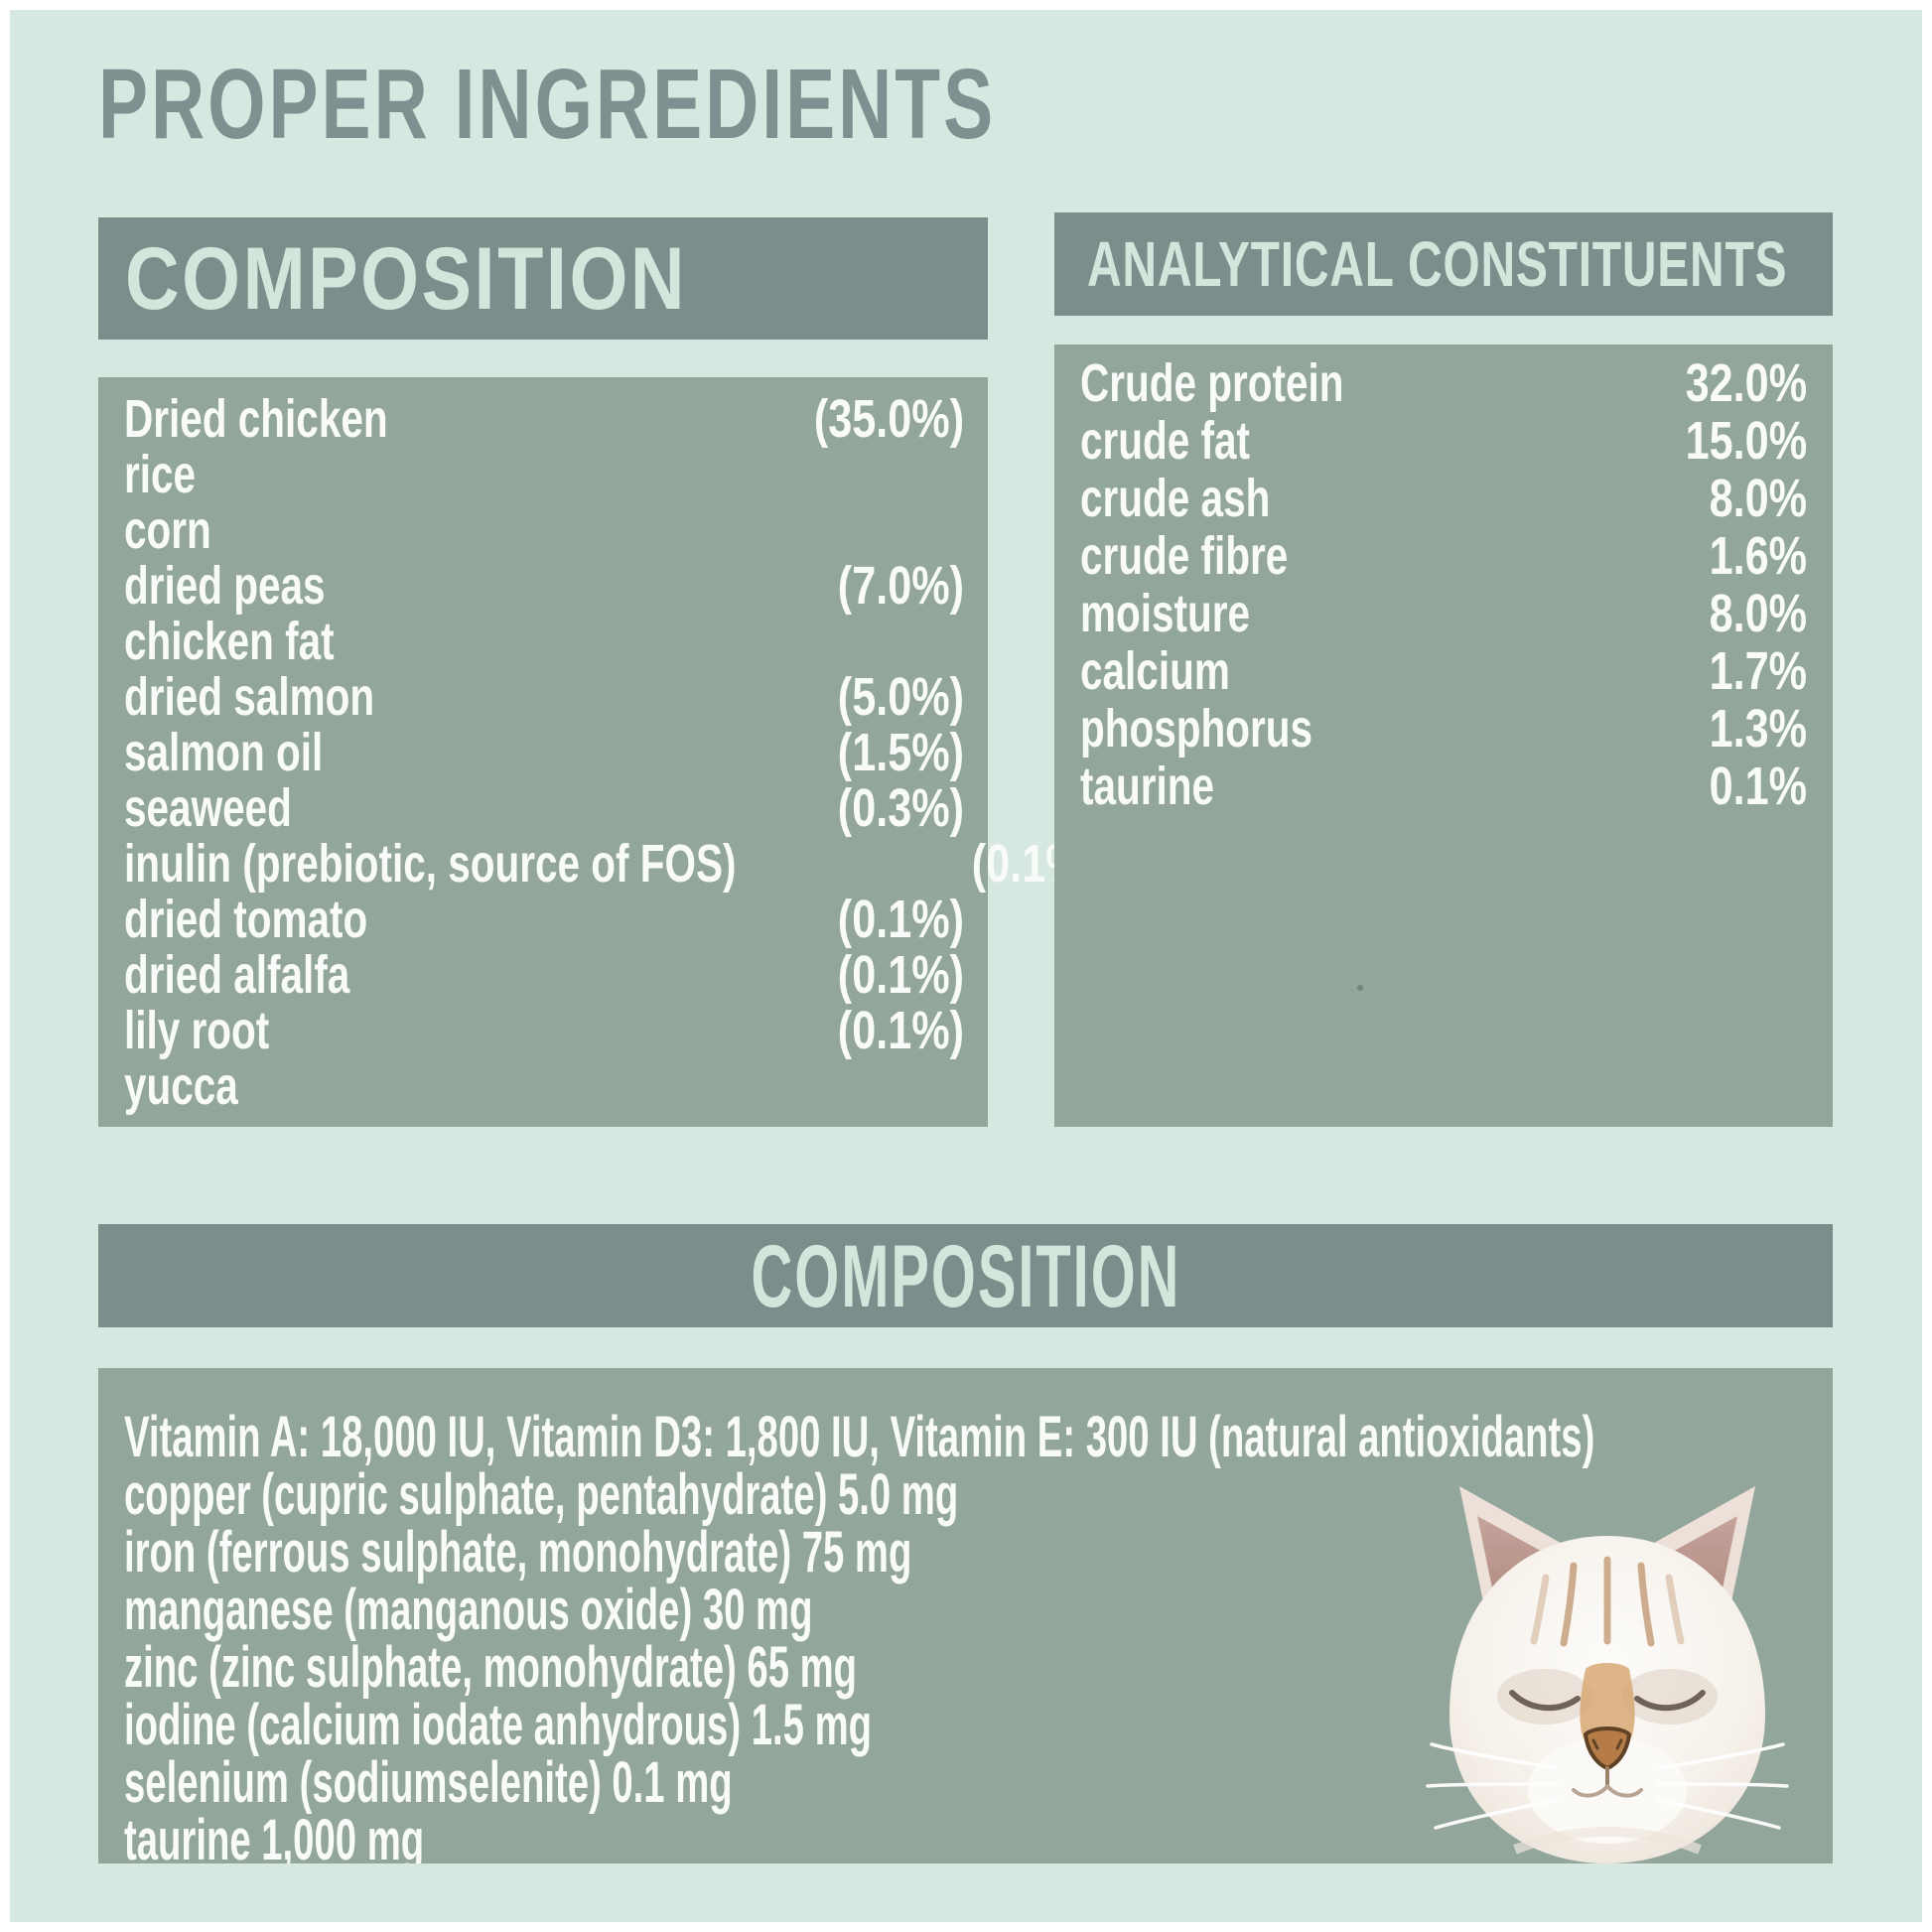 This screenshot has height=1932, width=1932. Describe the element at coordinates (407, 278) in the screenshot. I see `composition-header-label: COMPOSITION` at that location.